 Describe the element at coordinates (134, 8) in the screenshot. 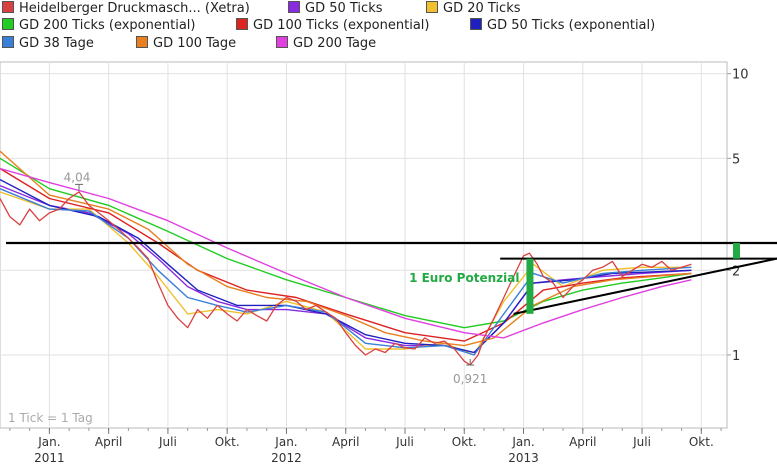

I see `legend-label: Heidelberger Druckmasch... (Xetra)` at that location.